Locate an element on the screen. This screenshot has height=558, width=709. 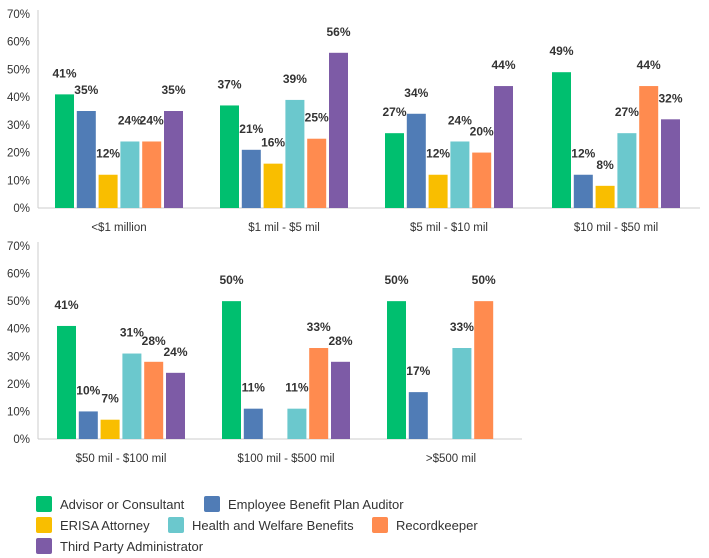
data-label: 35% is located at coordinates (173, 90).